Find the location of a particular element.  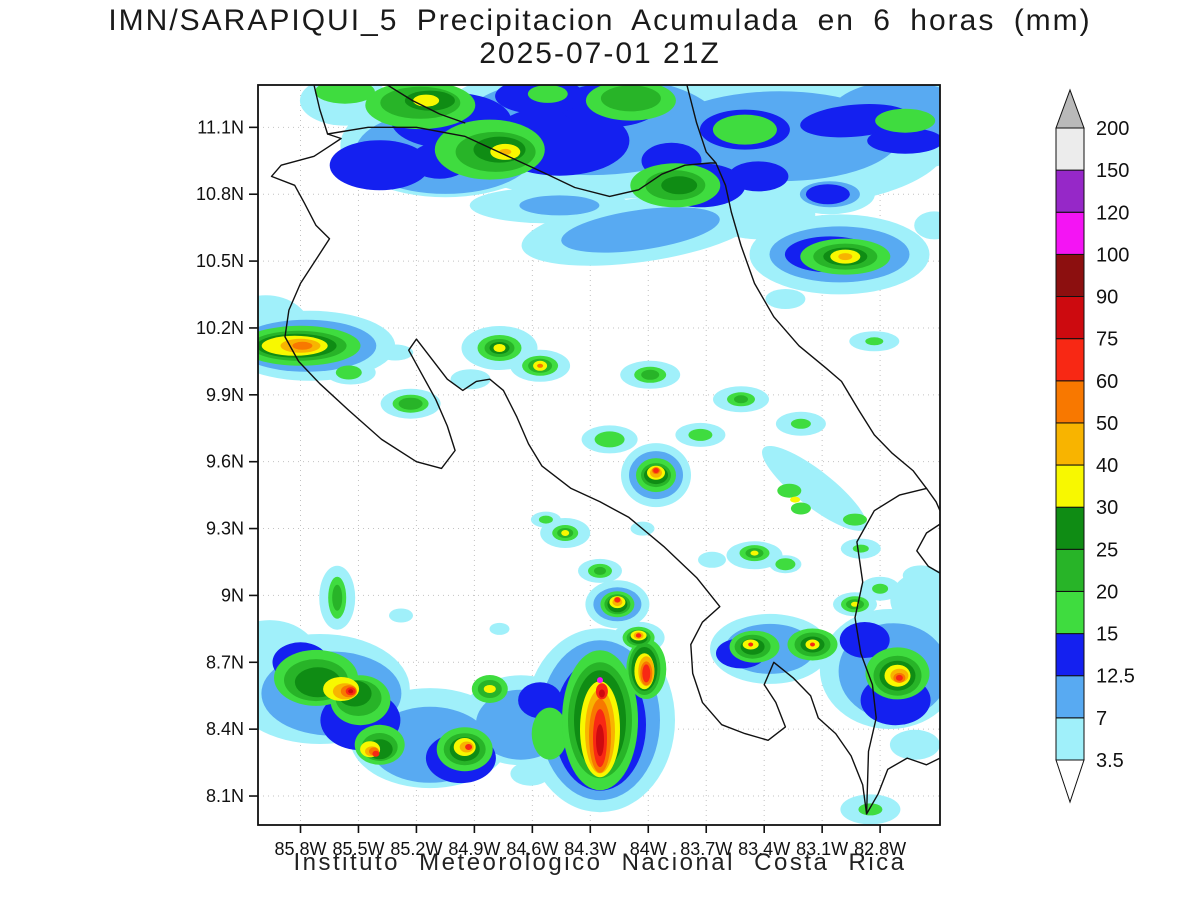

lon-tick-label: 82.8W is located at coordinates (880, 849).